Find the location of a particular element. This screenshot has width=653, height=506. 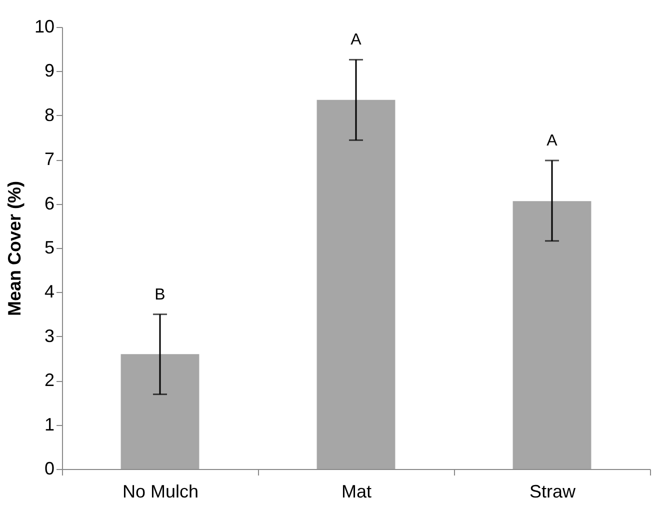

y-tick-label: 4 is located at coordinates (49, 292).